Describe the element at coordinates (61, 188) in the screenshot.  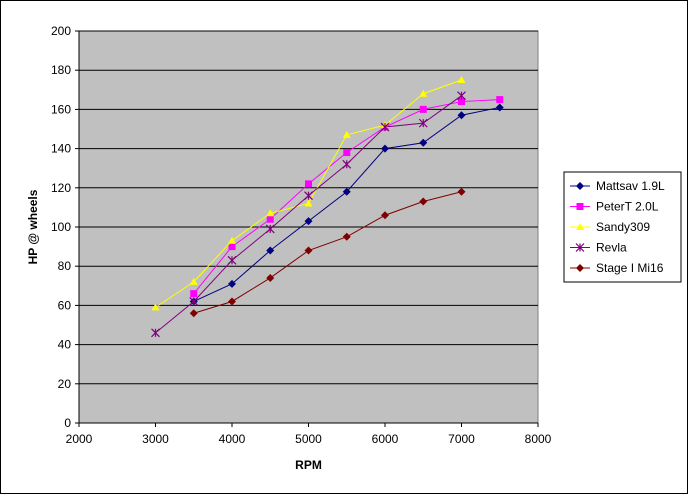
I see `y-tick-label: 120` at that location.